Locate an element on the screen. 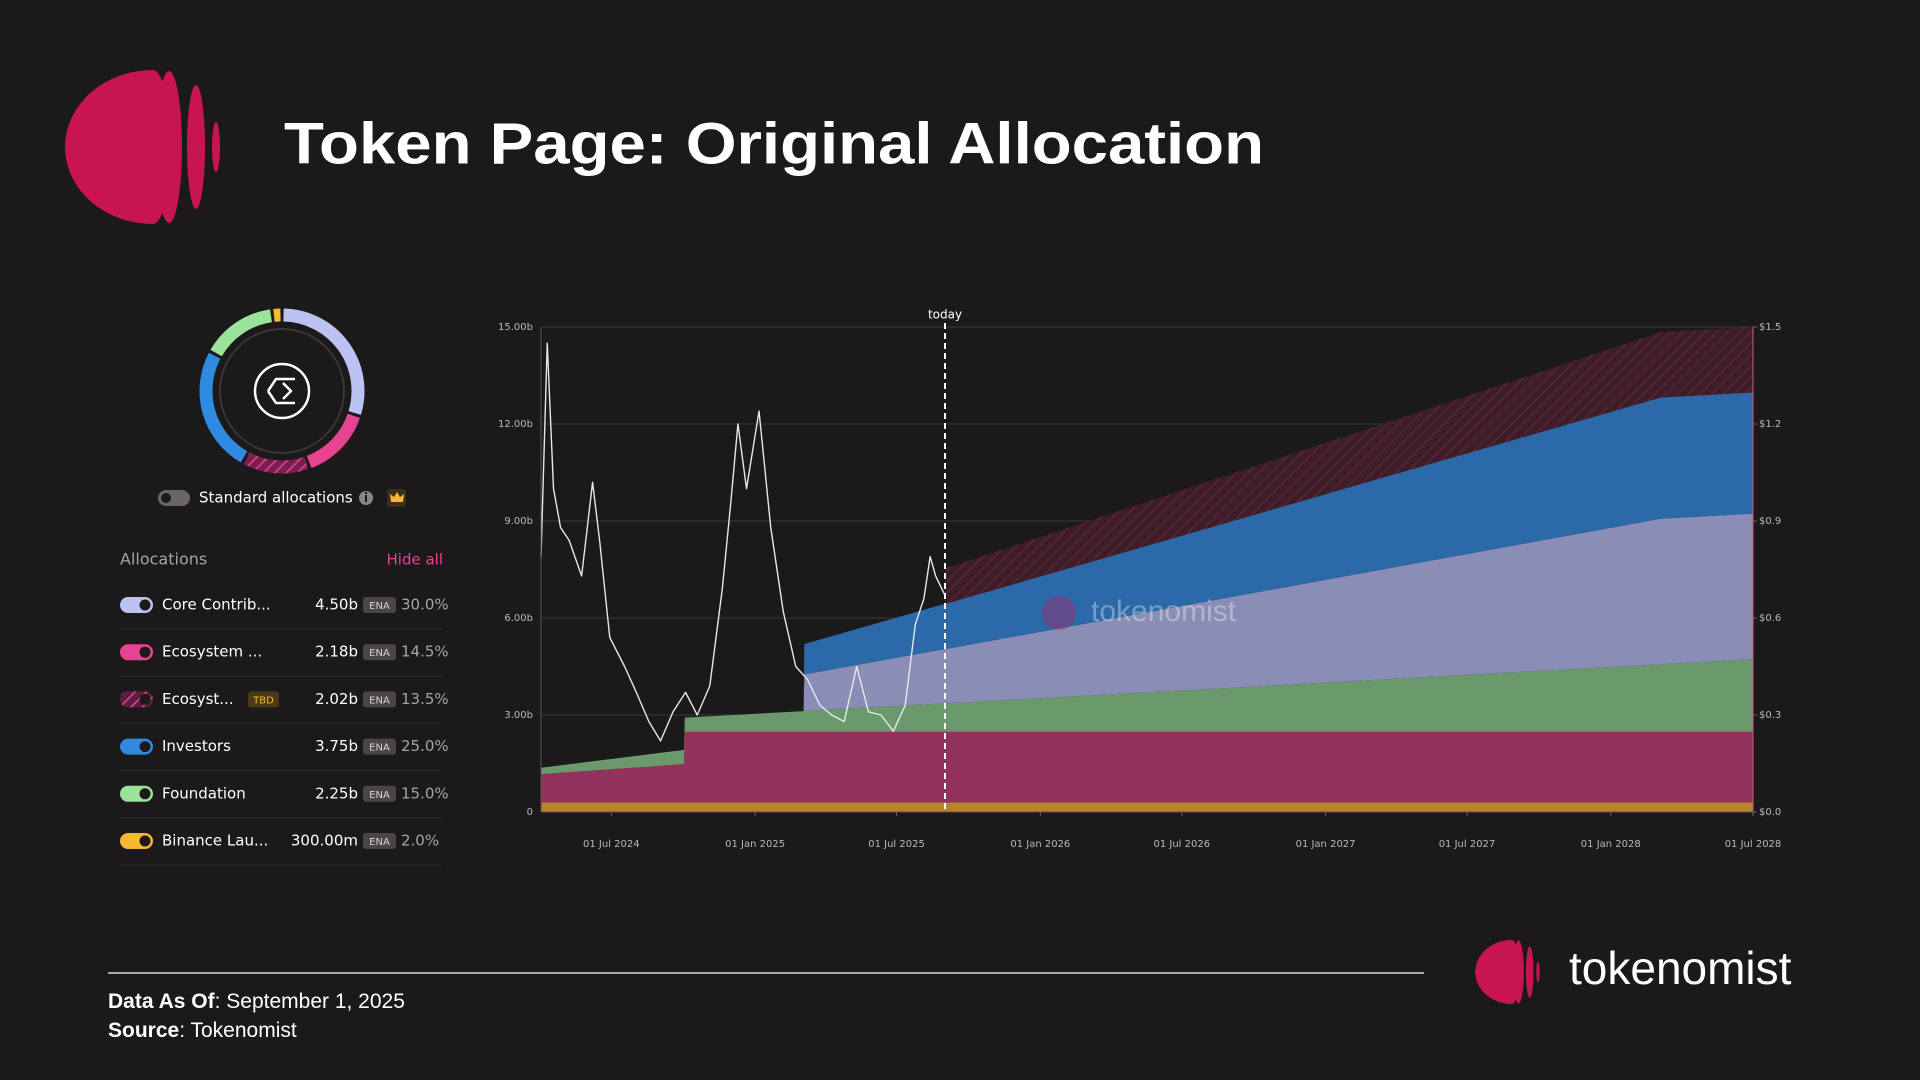 The width and height of the screenshot is (1920, 1080). x-tick-label: 01 Jan 2026 is located at coordinates (1040, 844).